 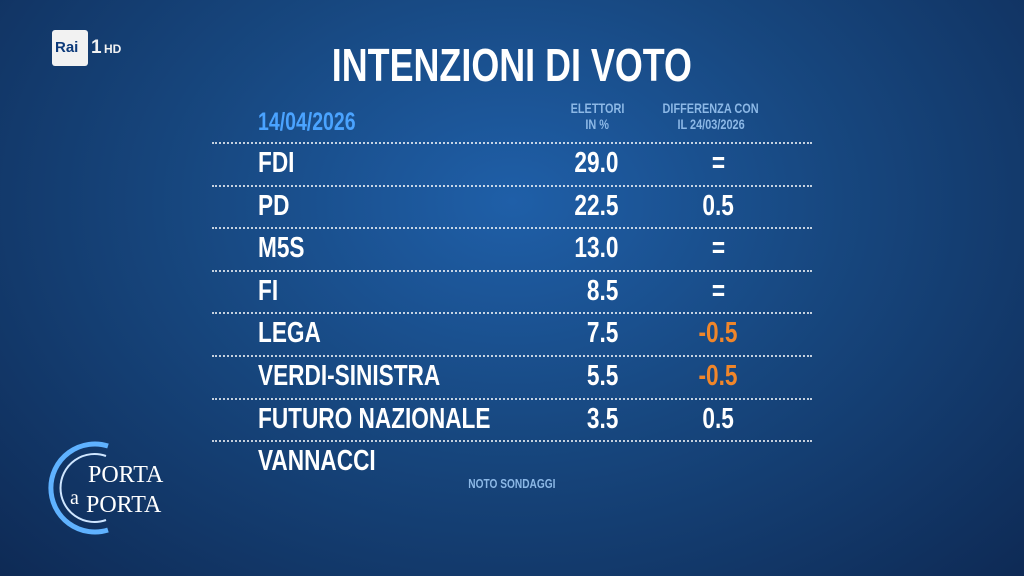 What do you see at coordinates (711, 108) in the screenshot?
I see `header-line: DIFFERENZA CON` at bounding box center [711, 108].